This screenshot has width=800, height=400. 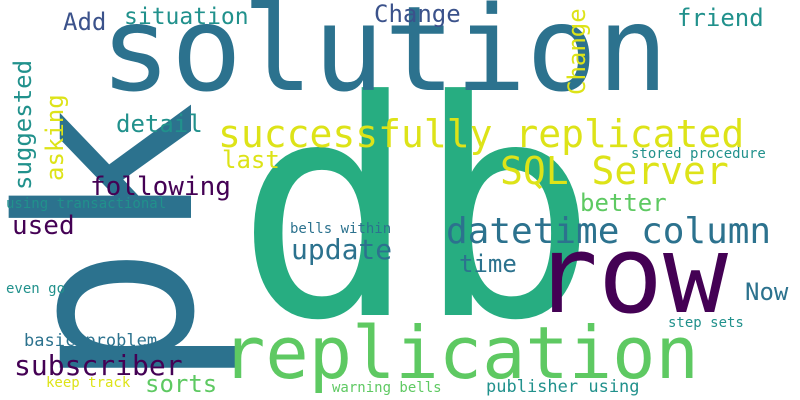 What do you see at coordinates (488, 264) in the screenshot?
I see `word-time: time` at bounding box center [488, 264].